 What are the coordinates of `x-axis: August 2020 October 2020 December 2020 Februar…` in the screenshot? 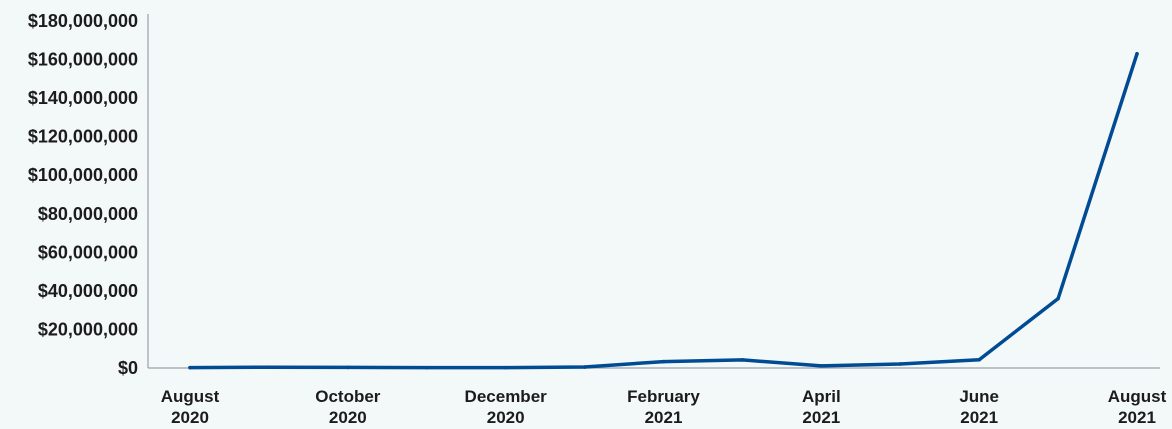 It's located at (657, 397).